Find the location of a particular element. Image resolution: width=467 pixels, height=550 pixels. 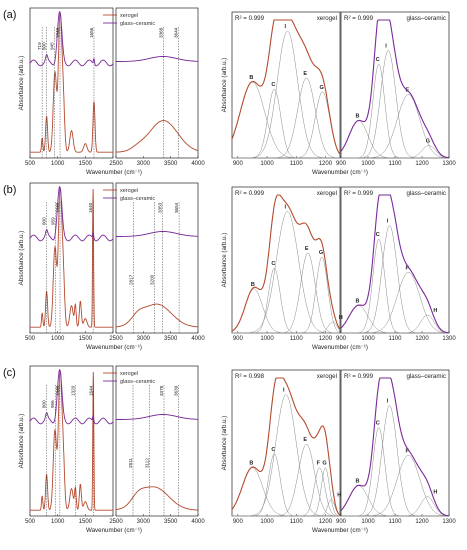

glass-ceramic-line is located at coordinates (157, 417).